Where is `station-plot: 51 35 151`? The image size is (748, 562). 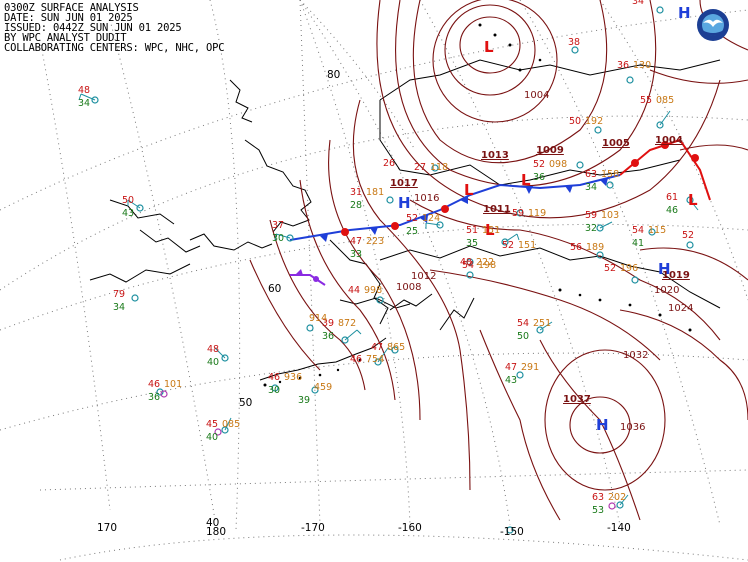
station-plot: 51 35 151 is located at coordinates (483, 237).